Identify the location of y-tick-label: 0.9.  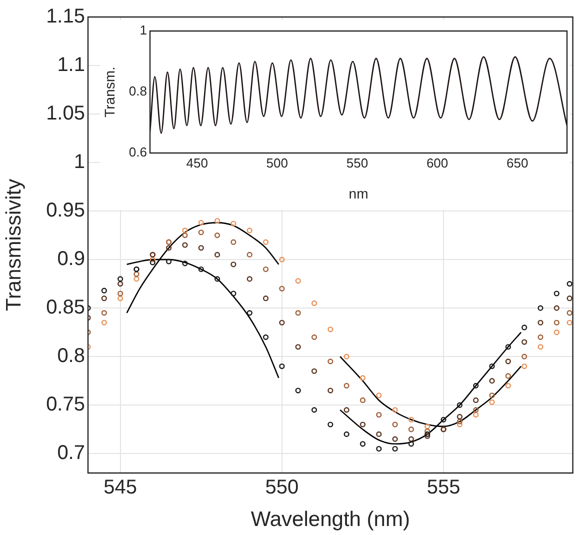
(71, 259).